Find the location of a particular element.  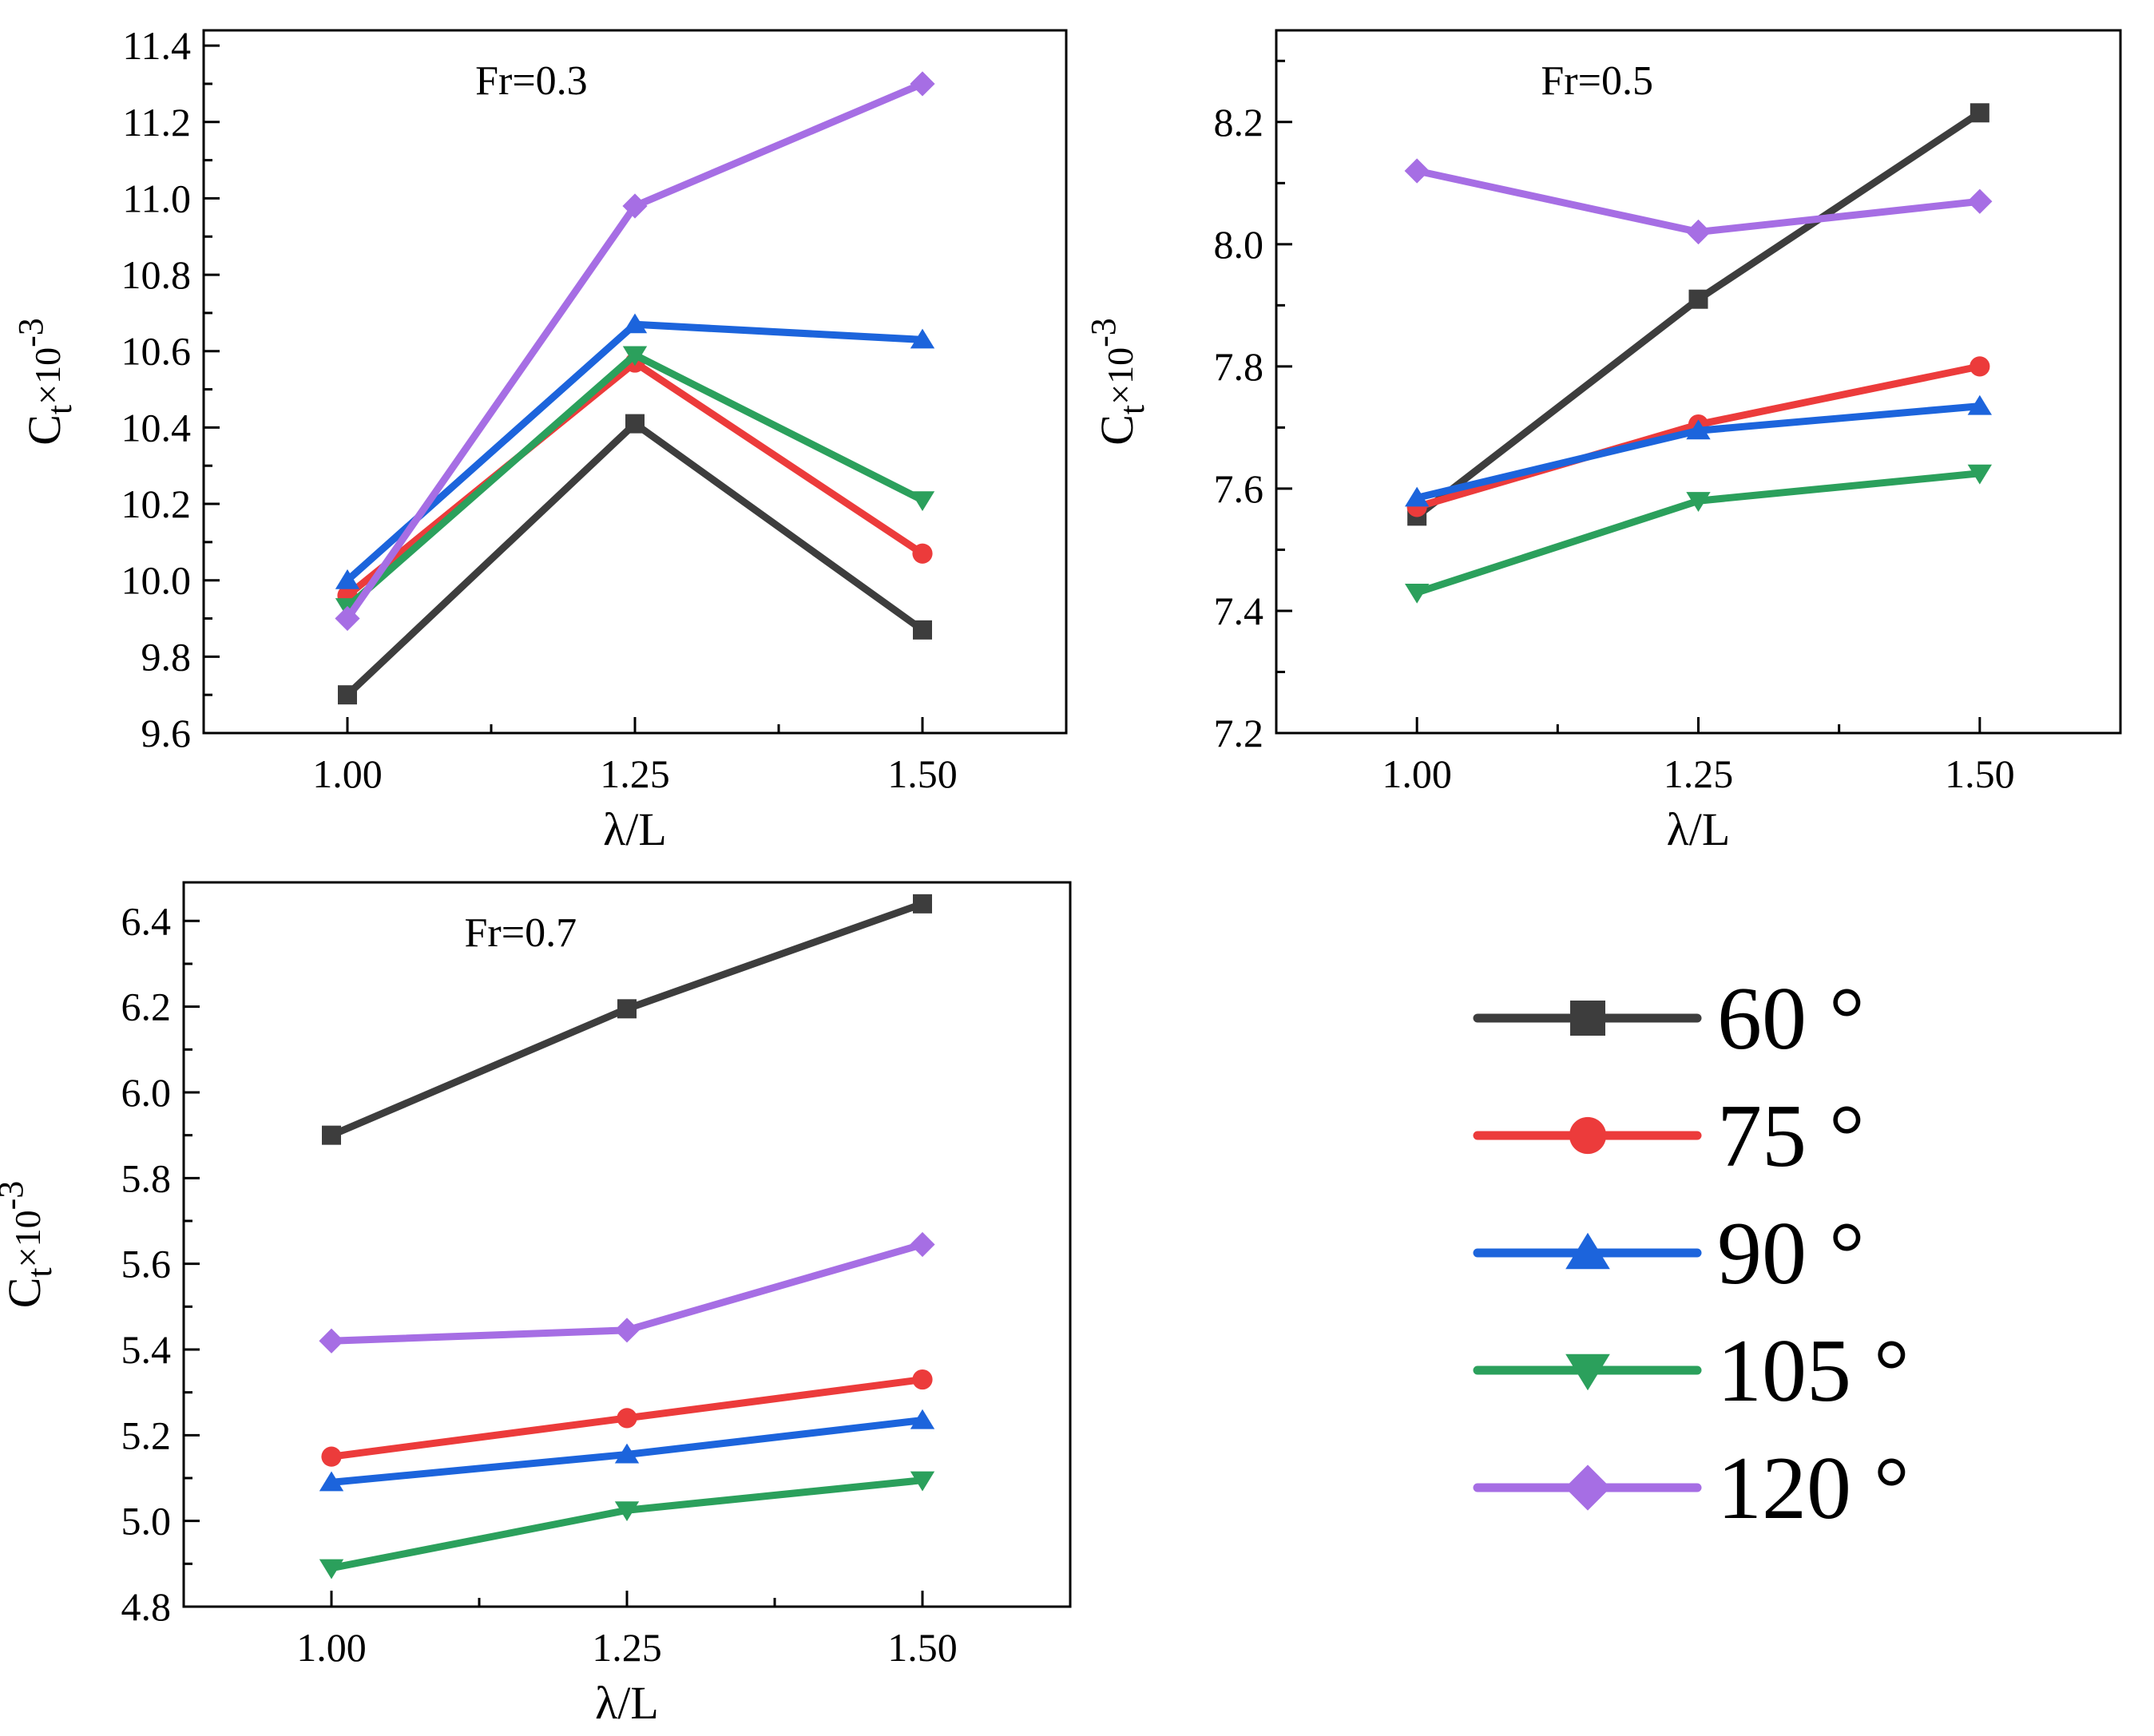

y-tick-label: 10.0 is located at coordinates (156, 580).